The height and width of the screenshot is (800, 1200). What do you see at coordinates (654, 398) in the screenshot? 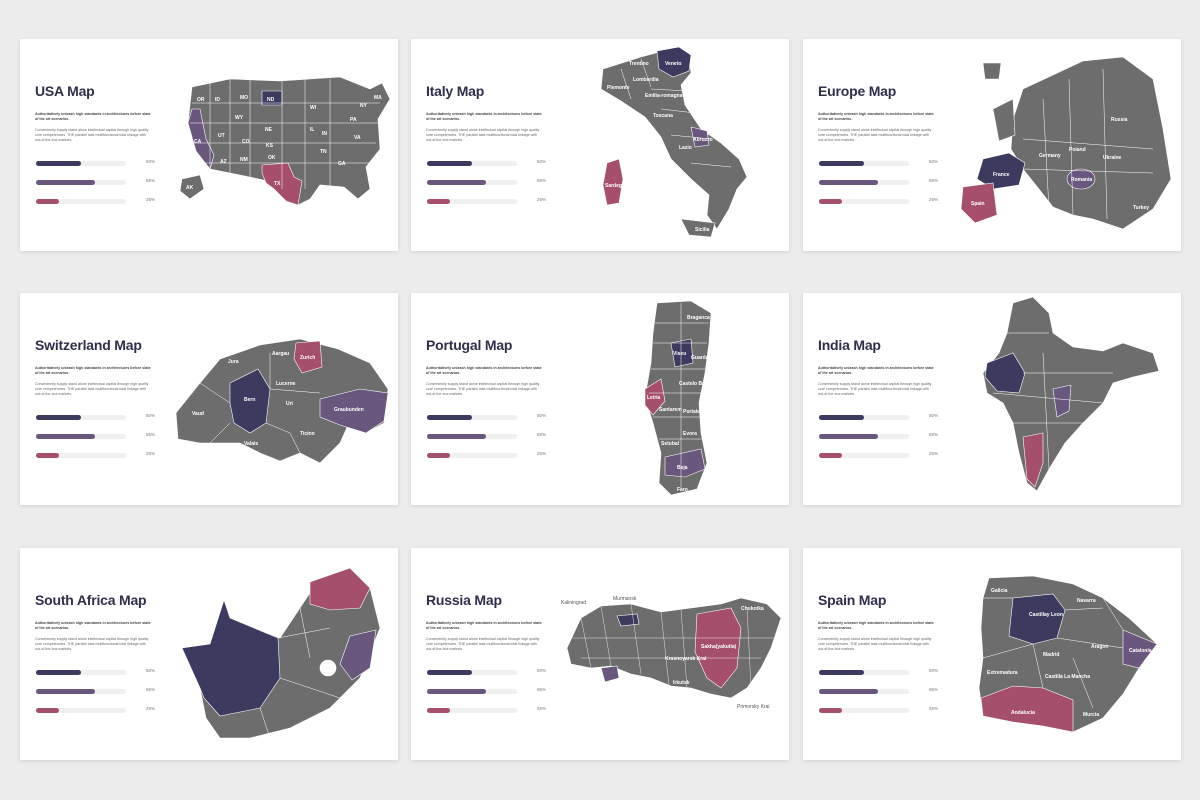
I see `map-label-leiria: Leiria` at bounding box center [654, 398].